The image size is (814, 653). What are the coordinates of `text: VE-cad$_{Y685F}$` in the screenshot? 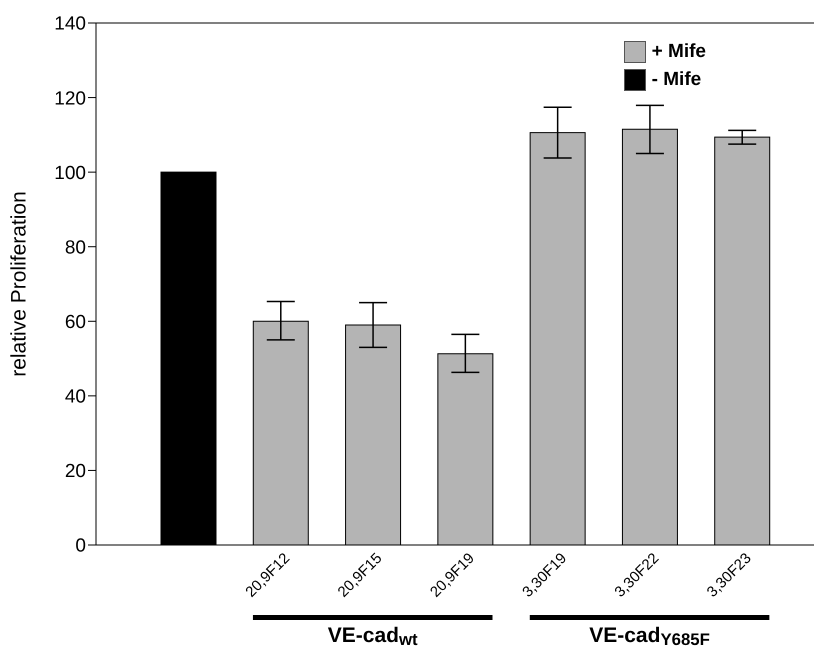 It's located at (649, 636).